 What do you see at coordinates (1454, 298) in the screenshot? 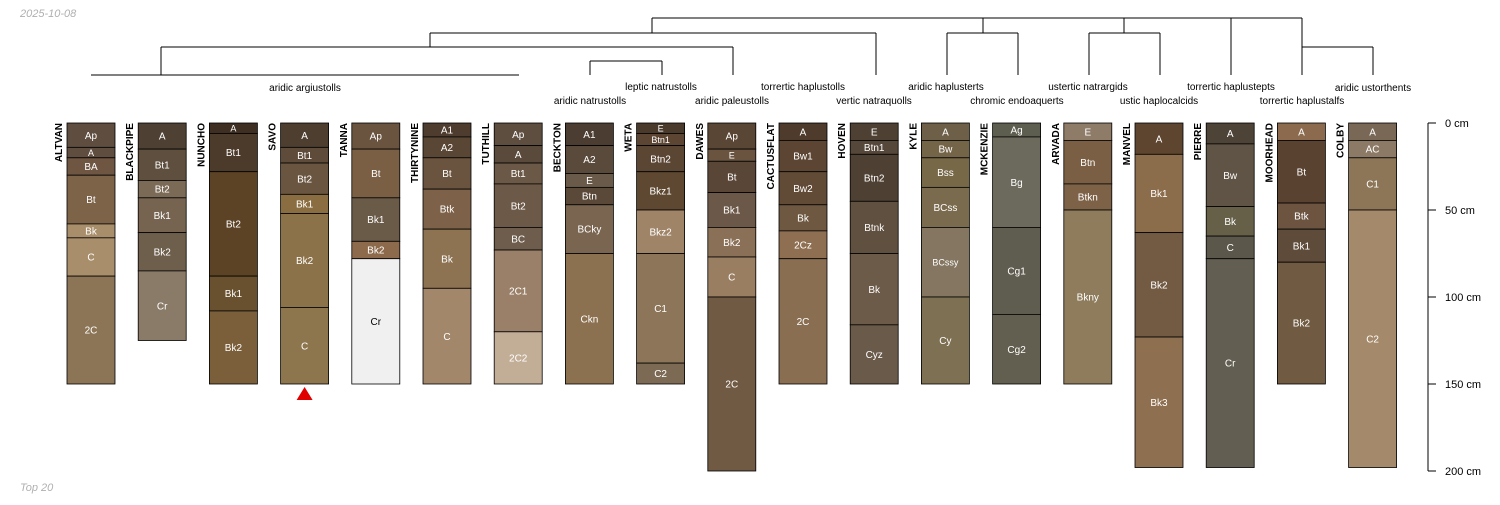
I see `depth-axis: 0 cm 50 cm 100 cm 150 cm 200 cm` at bounding box center [1454, 298].